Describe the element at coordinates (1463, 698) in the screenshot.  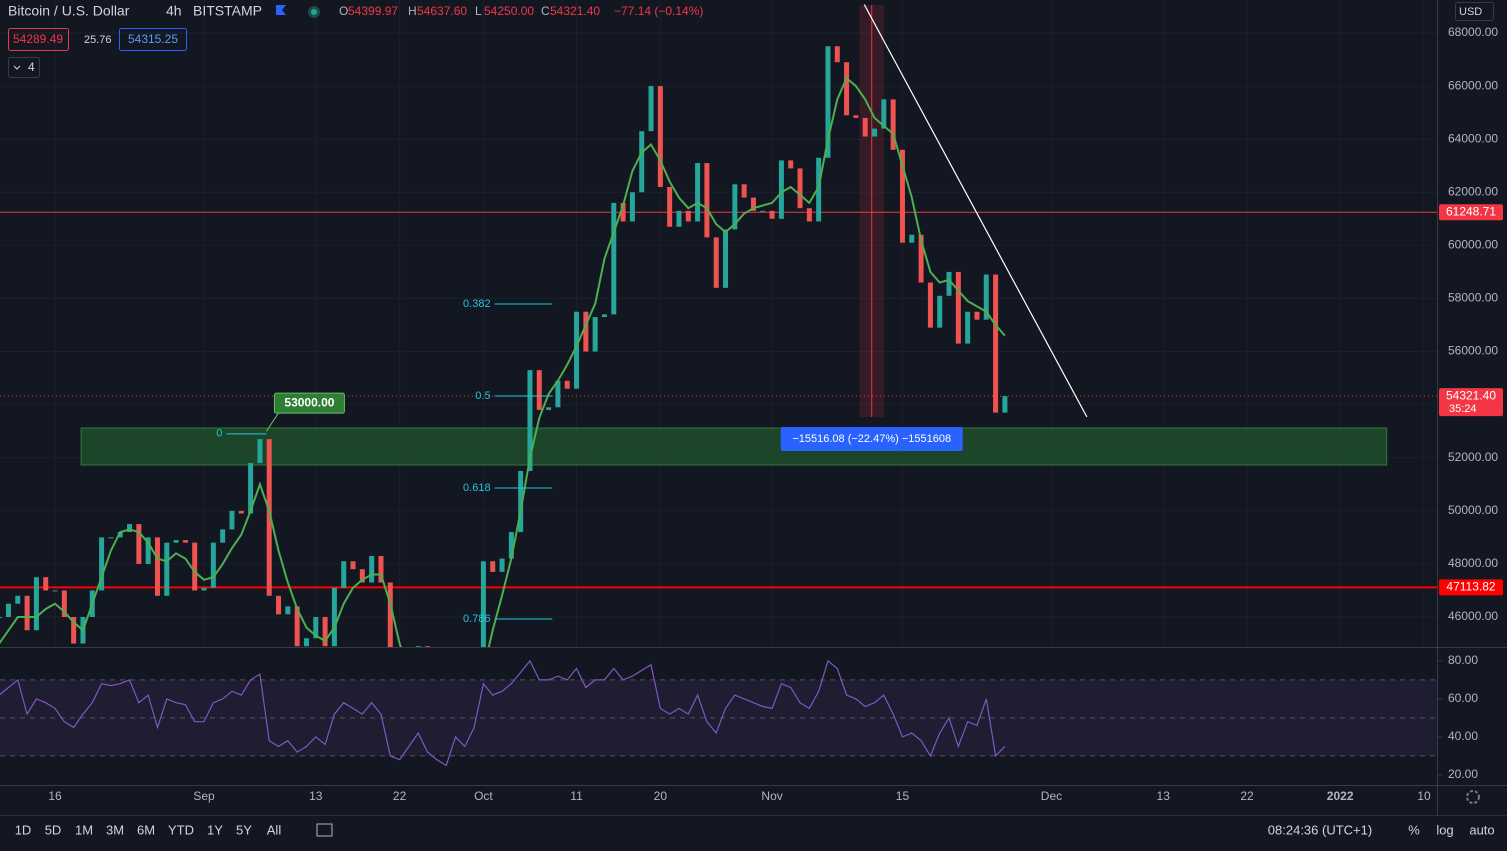
I see `rsi-tick-label: 60.00` at that location.